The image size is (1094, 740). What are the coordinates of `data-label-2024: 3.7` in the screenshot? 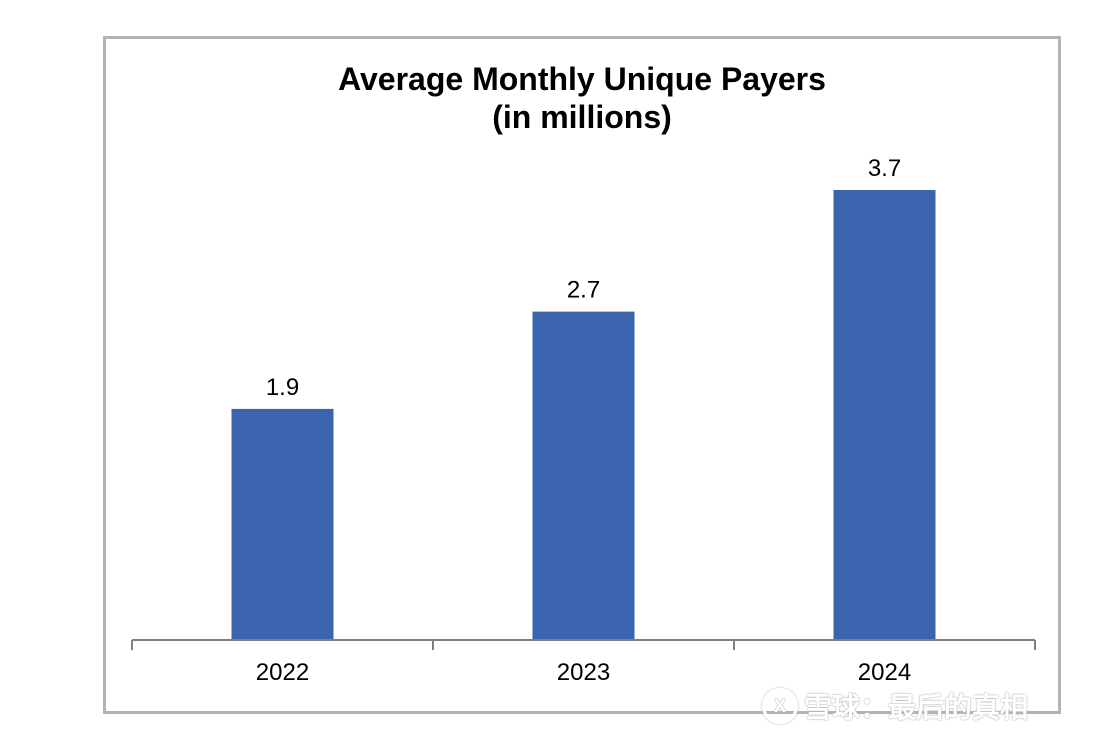 It's located at (884, 168).